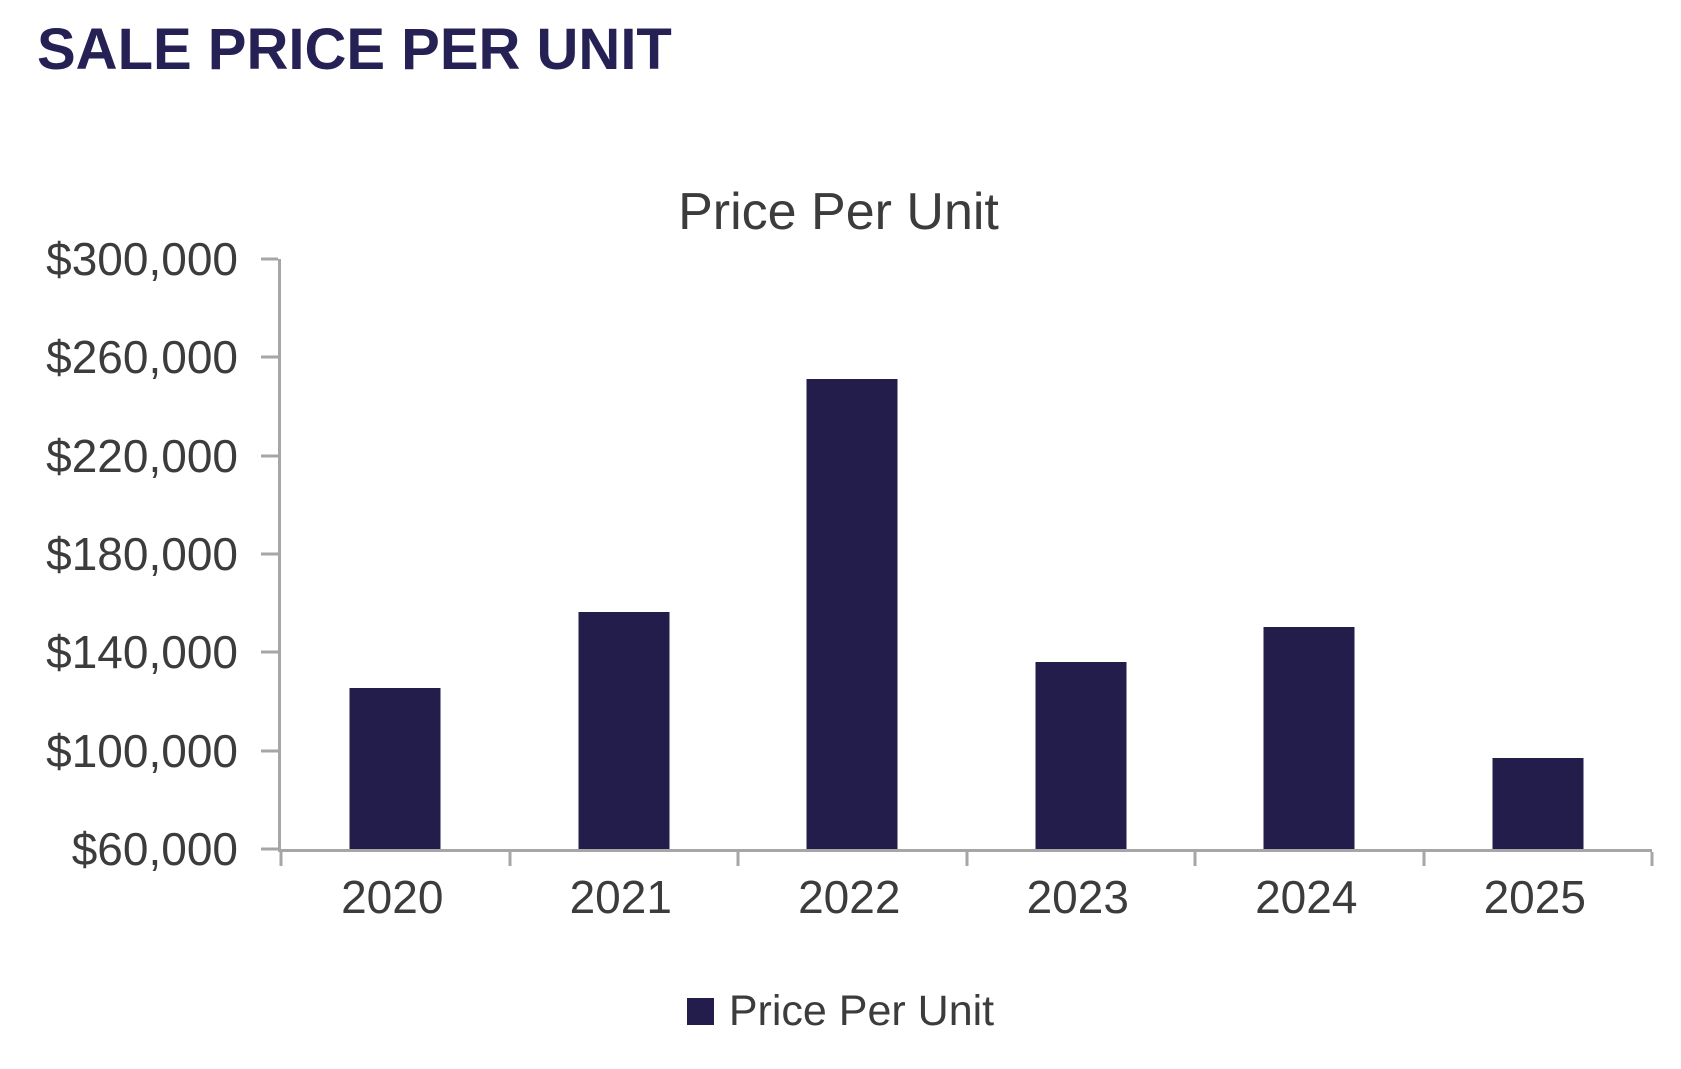 Image resolution: width=1681 pixels, height=1069 pixels. I want to click on x-tick-label: 2024, so click(1306, 897).